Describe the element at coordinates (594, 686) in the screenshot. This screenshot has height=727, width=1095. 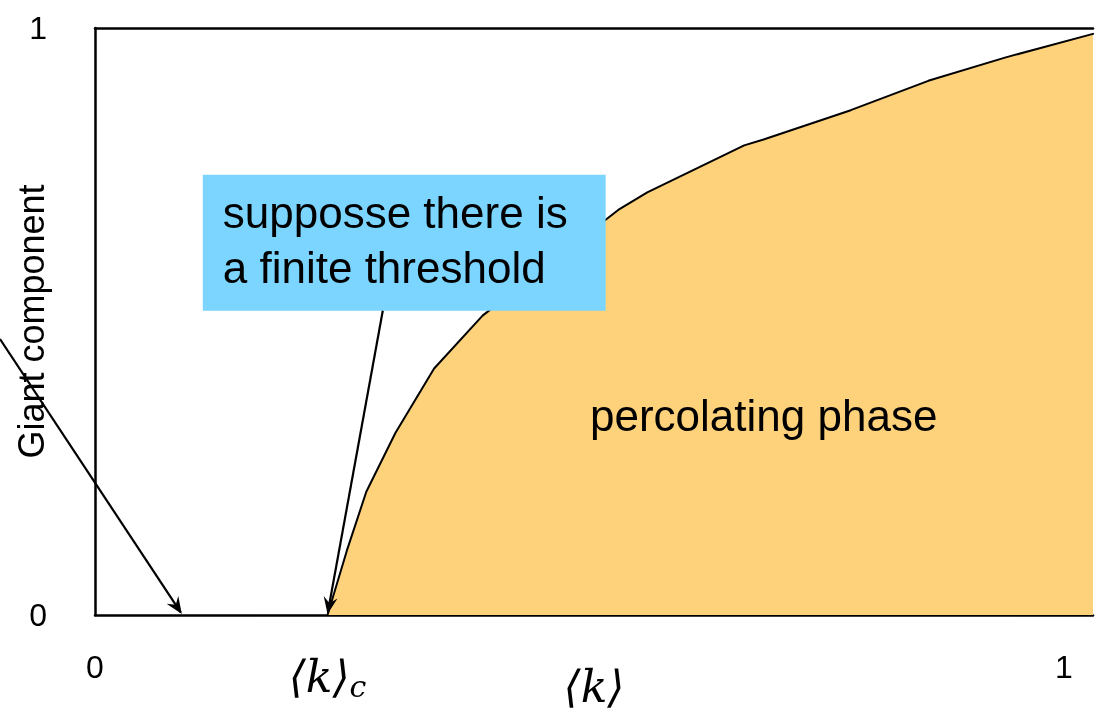
I see `x-axis-title: ⟨k⟩` at that location.